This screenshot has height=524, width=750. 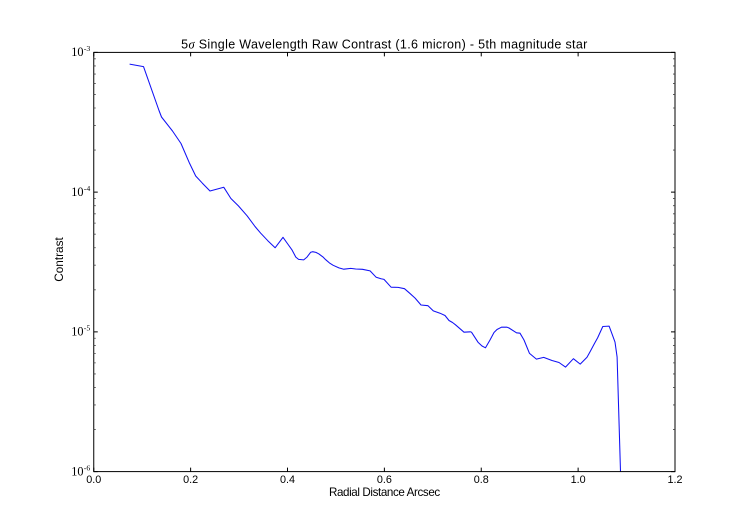 I want to click on svg-text: -6, so click(x=87, y=467).